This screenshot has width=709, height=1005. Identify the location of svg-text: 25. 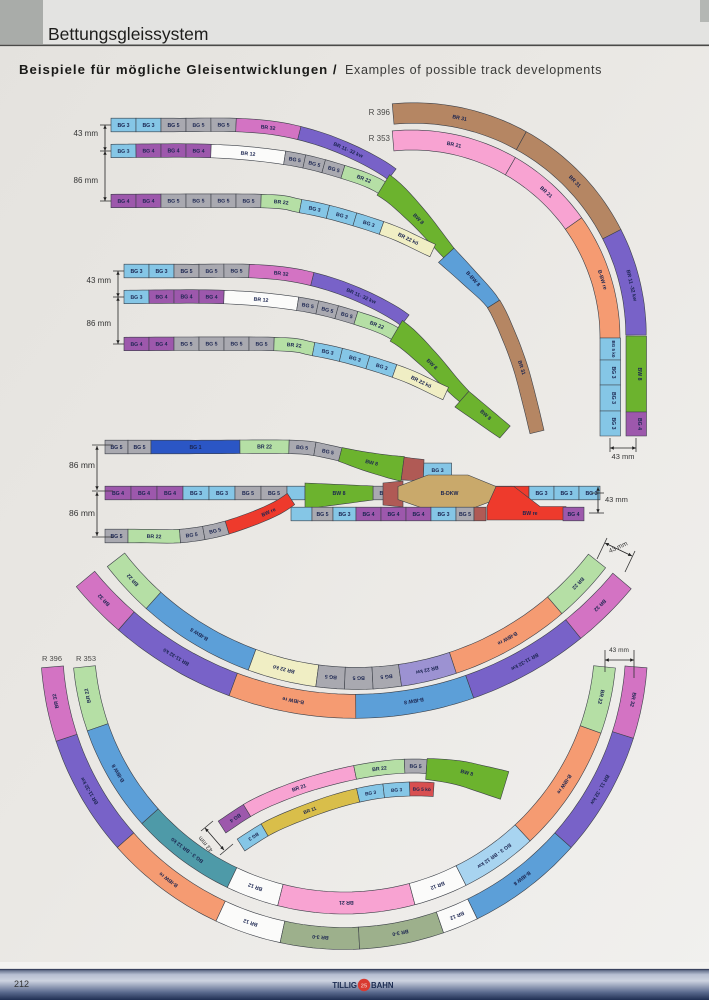
(364, 986).